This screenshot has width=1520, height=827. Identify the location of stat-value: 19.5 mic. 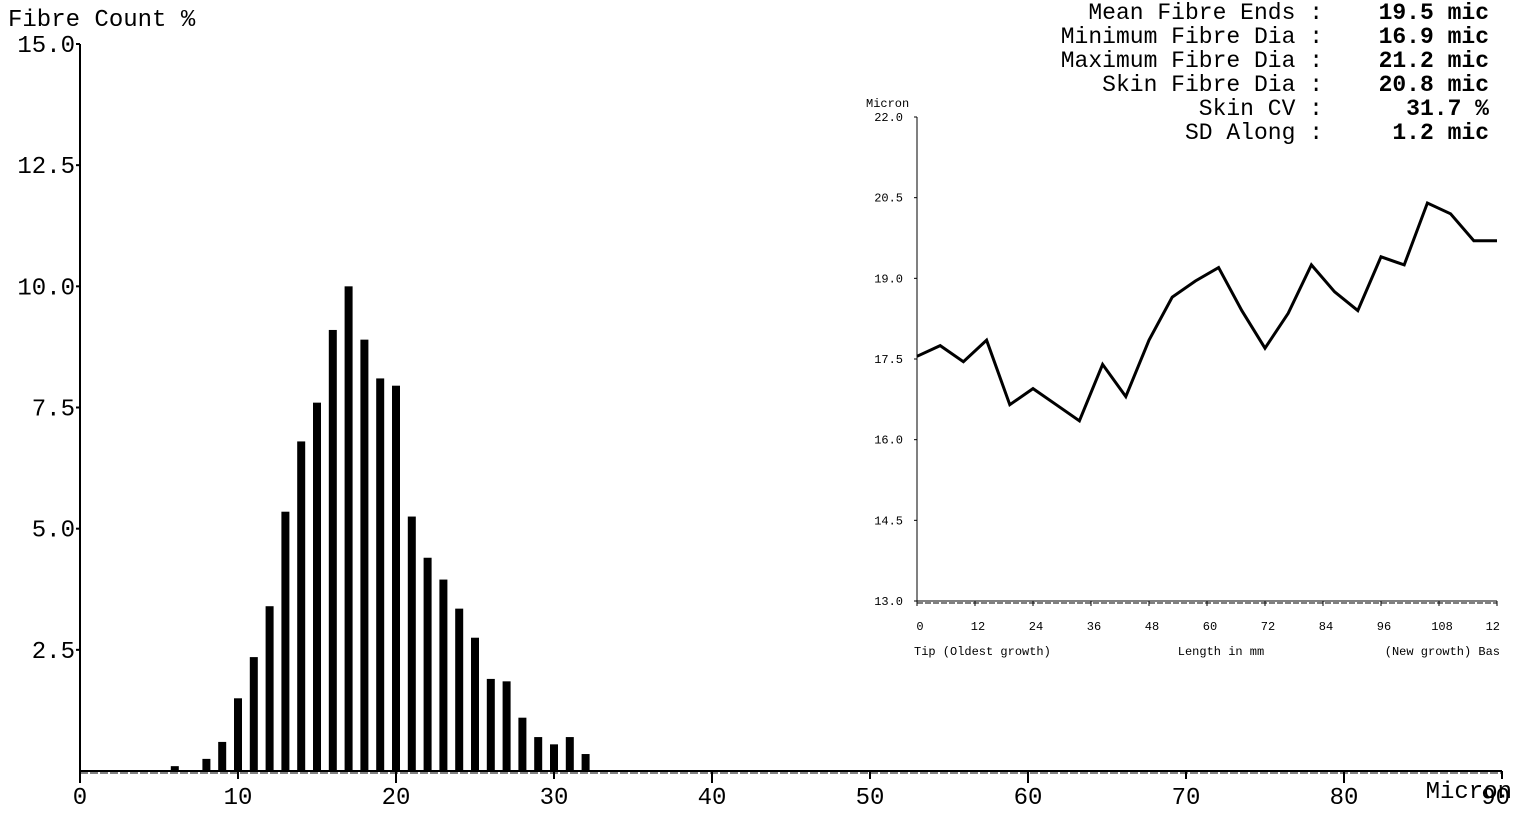
(1434, 13).